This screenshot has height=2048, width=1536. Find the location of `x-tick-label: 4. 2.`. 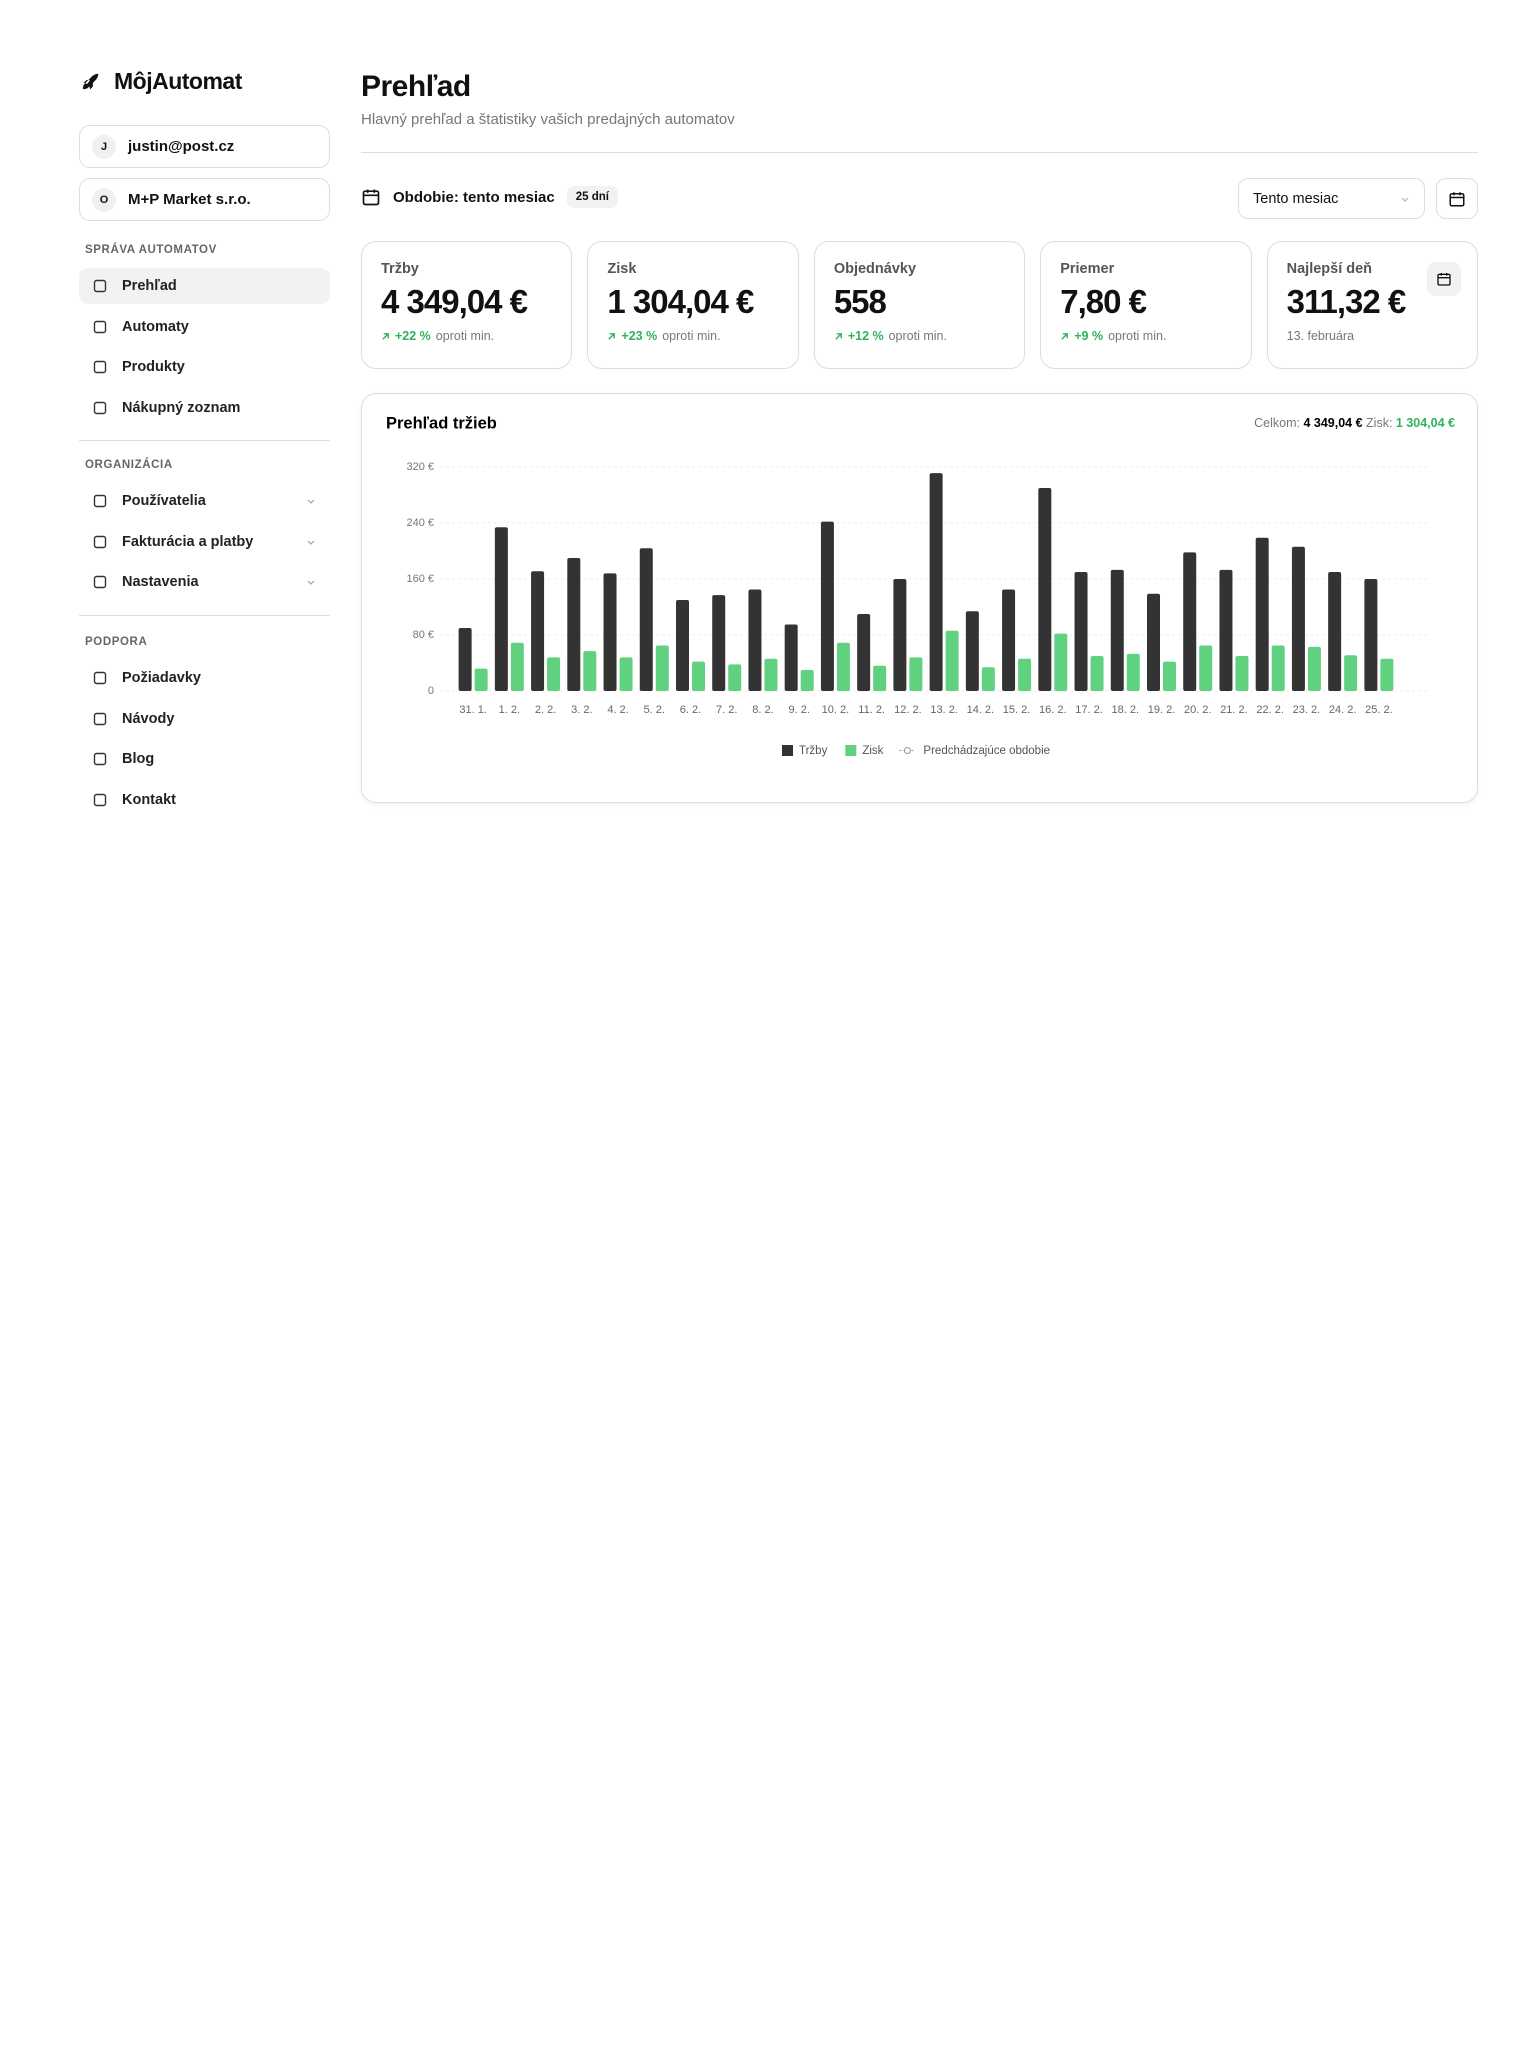

x-tick-label: 4. 2. is located at coordinates (617, 710).